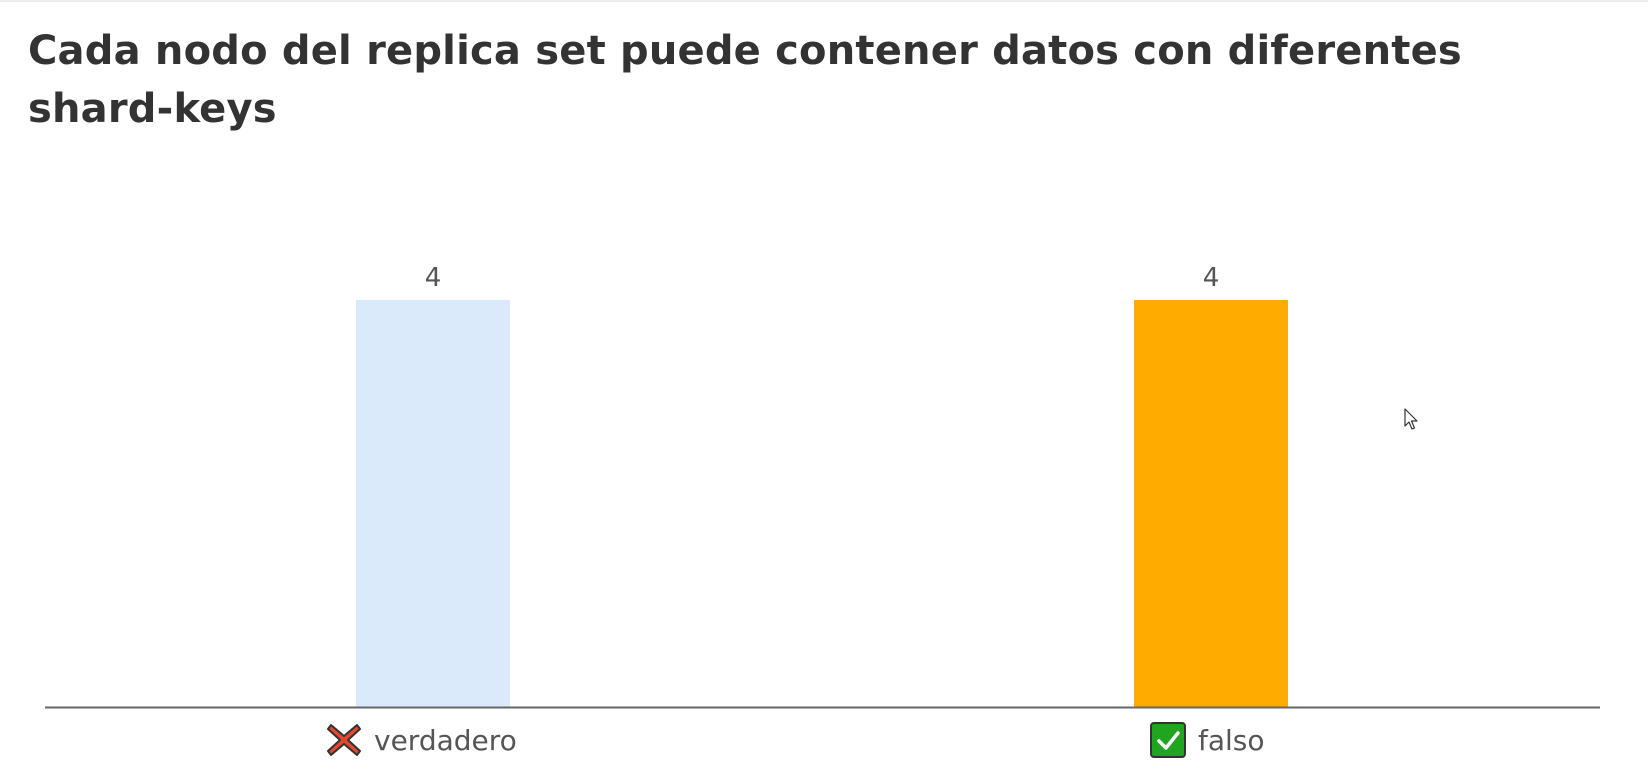 The height and width of the screenshot is (778, 1648). I want to click on bar-falso, so click(1211, 503).